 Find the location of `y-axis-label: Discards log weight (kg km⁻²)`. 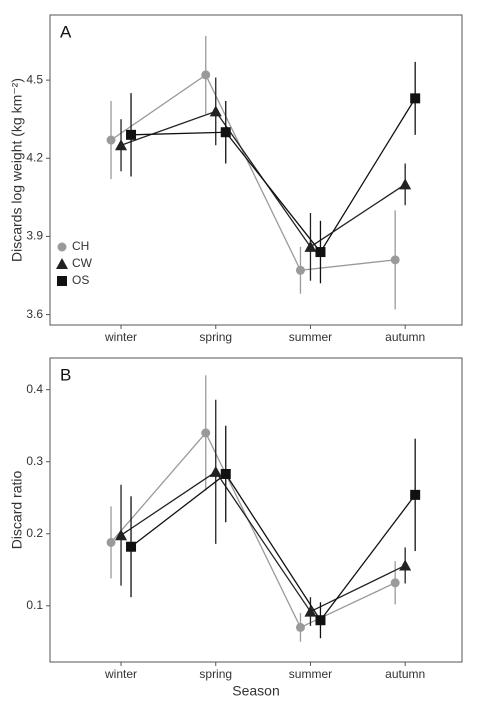

y-axis-label: Discards log weight (kg km⁻²) is located at coordinates (17, 170).